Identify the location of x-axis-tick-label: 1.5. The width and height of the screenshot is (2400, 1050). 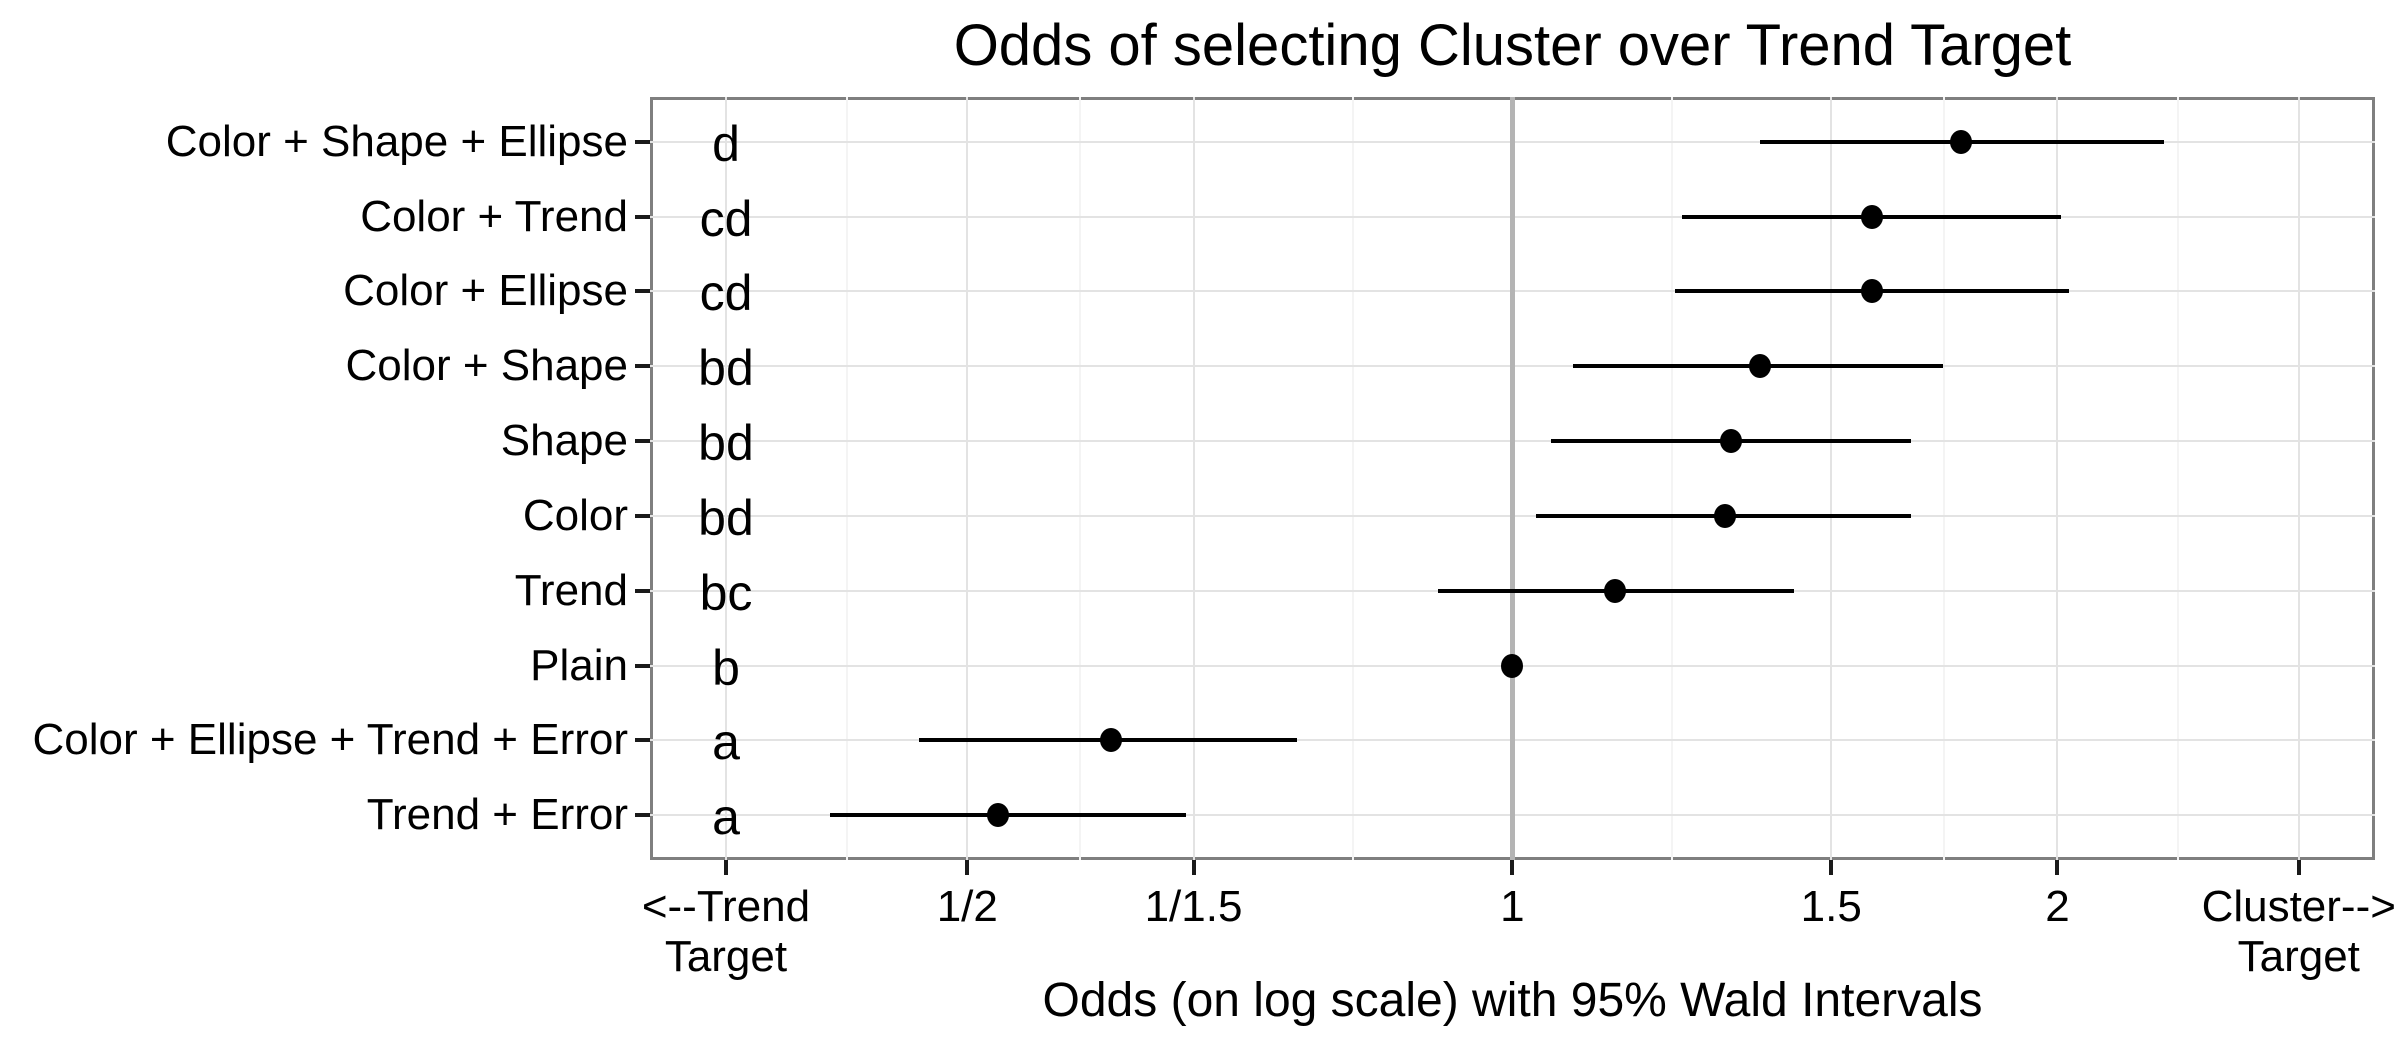
(1831, 906).